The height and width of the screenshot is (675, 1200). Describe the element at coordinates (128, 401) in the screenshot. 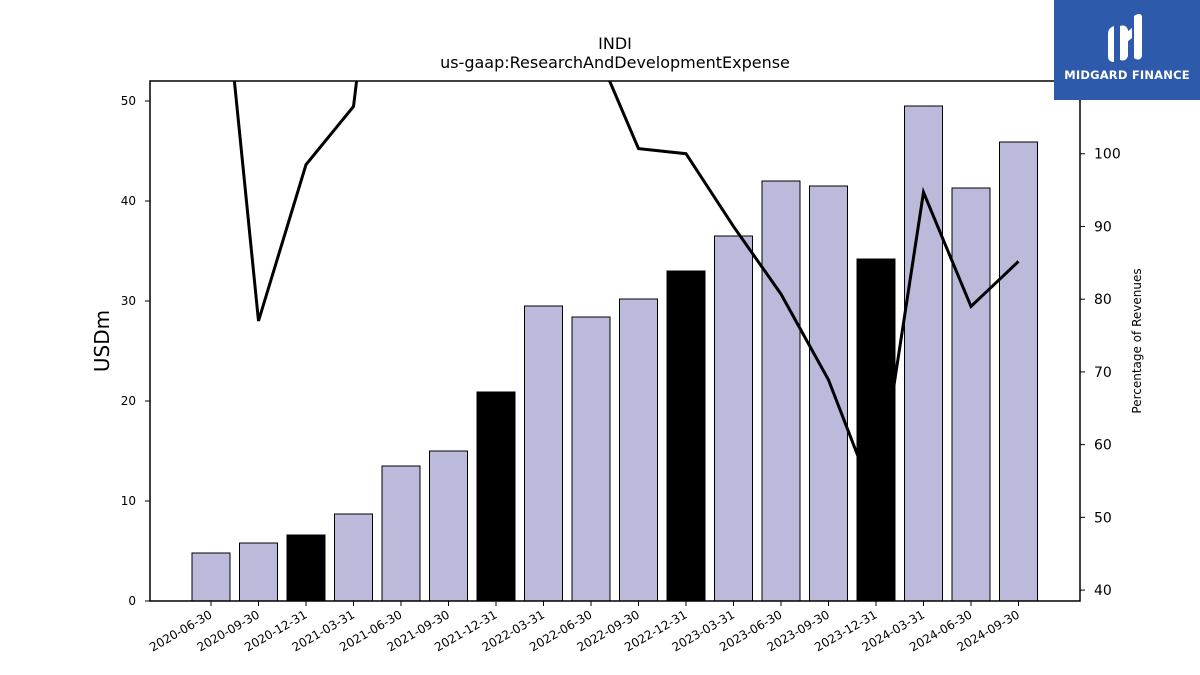

I see `y-tick-label: 20` at that location.